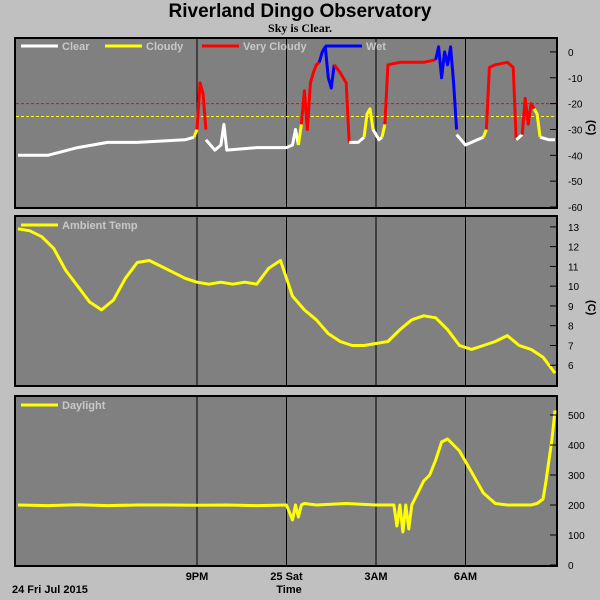  Describe the element at coordinates (574, 287) in the screenshot. I see `ambient-ytick-label: 10` at that location.